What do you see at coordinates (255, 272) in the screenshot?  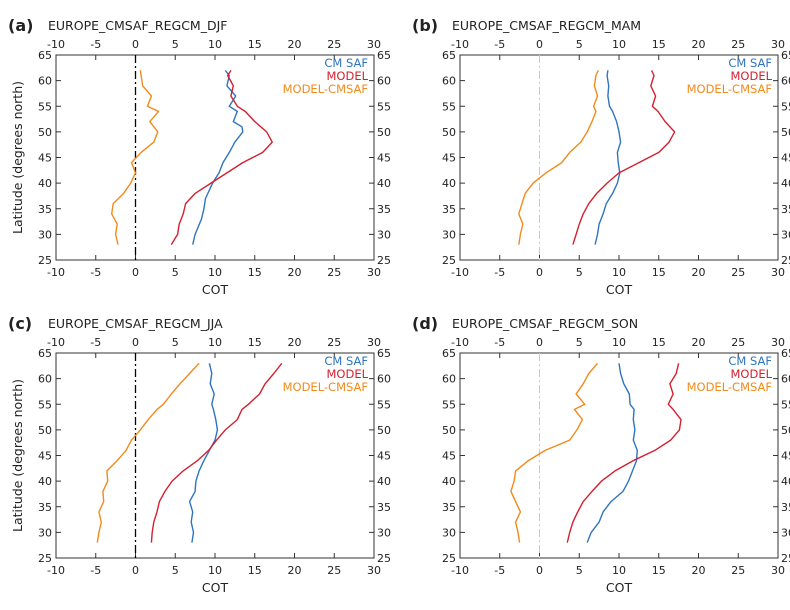 I see `x-tick-label-bottom: 15` at bounding box center [255, 272].